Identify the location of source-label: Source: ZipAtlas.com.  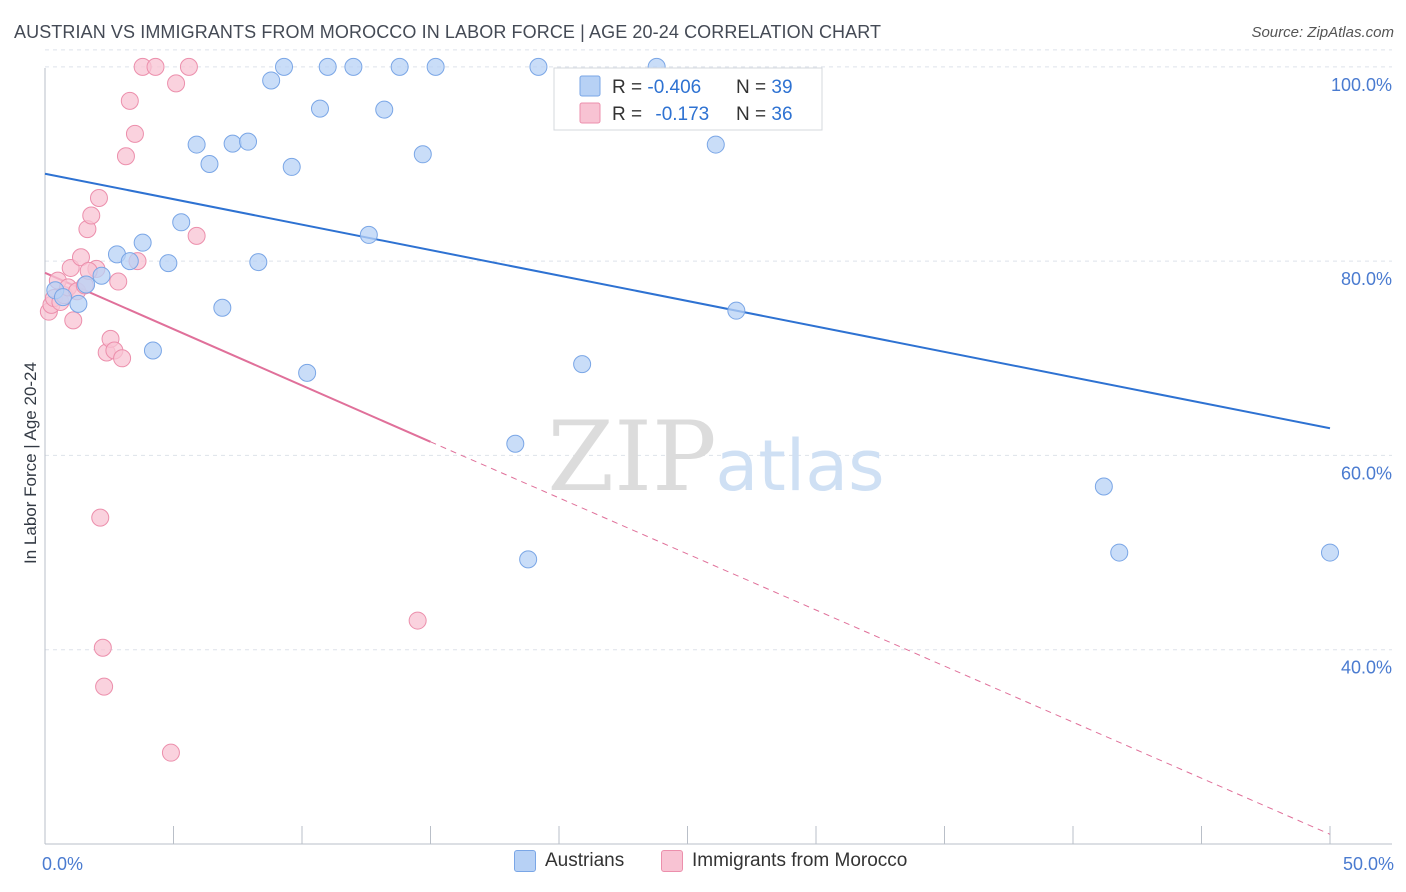
(1322, 32).